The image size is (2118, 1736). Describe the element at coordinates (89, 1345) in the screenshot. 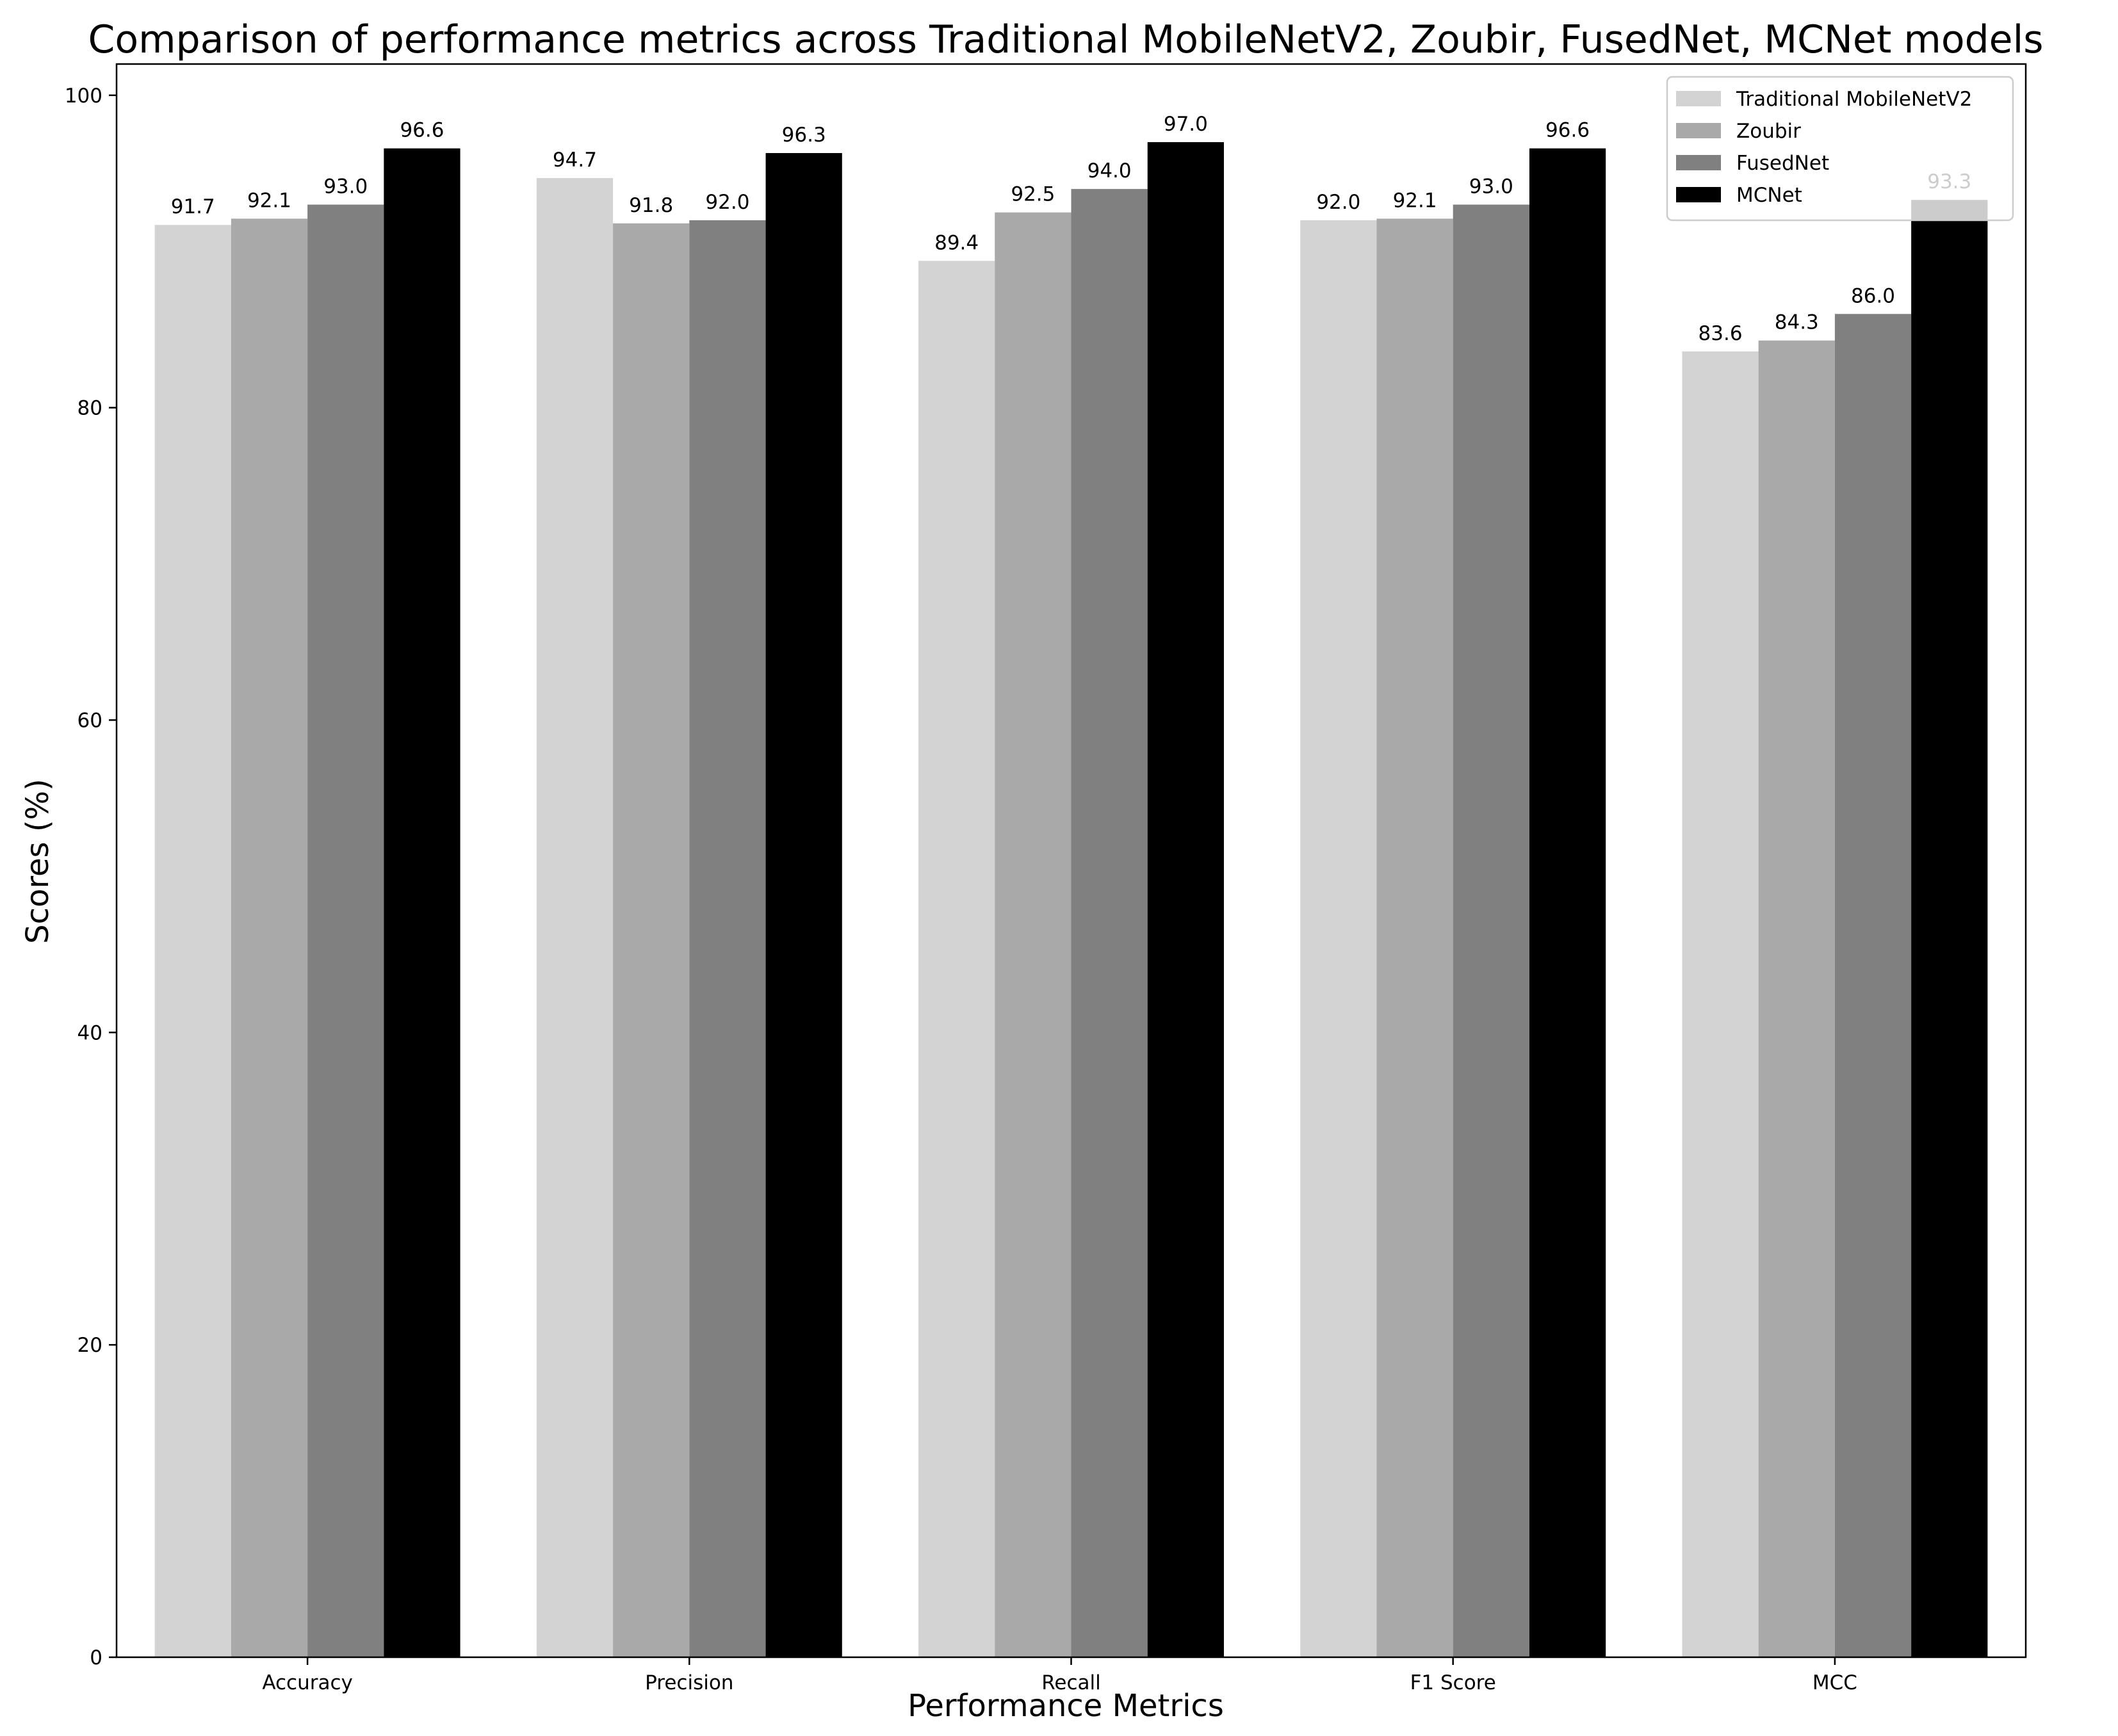

I see `y-tick-label: 20` at that location.